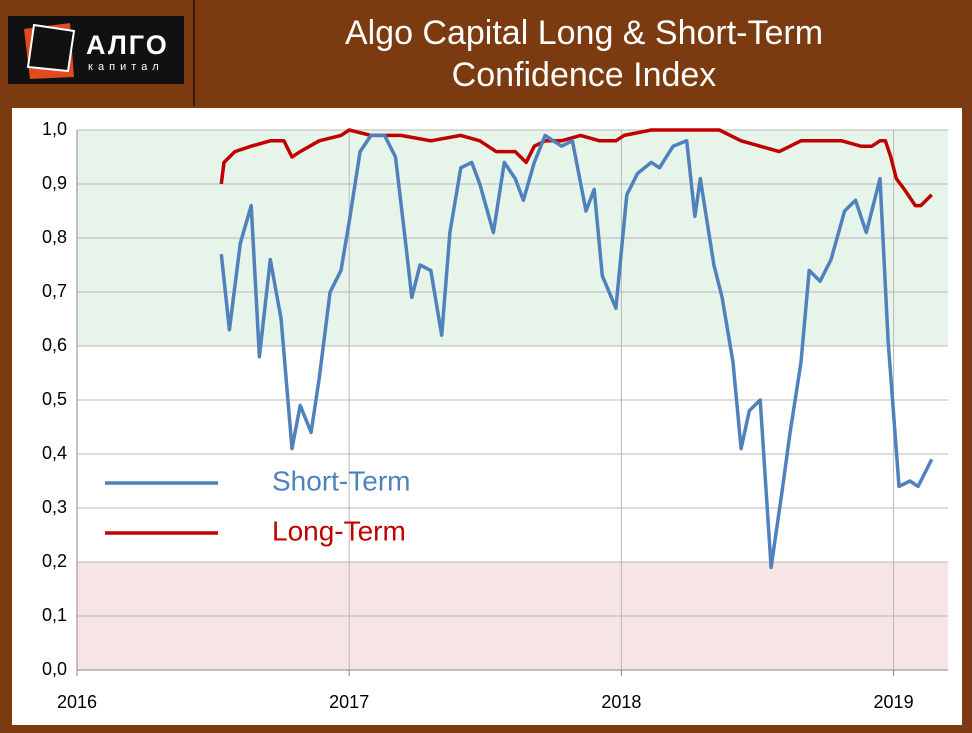  Describe the element at coordinates (50, 51) in the screenshot. I see `logo-icon` at that location.